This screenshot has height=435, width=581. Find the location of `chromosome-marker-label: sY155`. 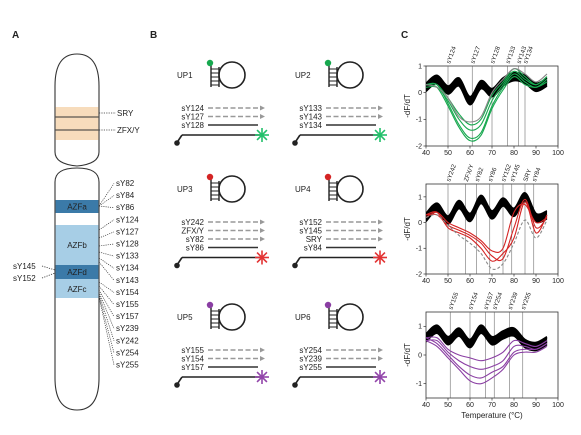

chromosome-marker-label: sY155 is located at coordinates (127, 304).